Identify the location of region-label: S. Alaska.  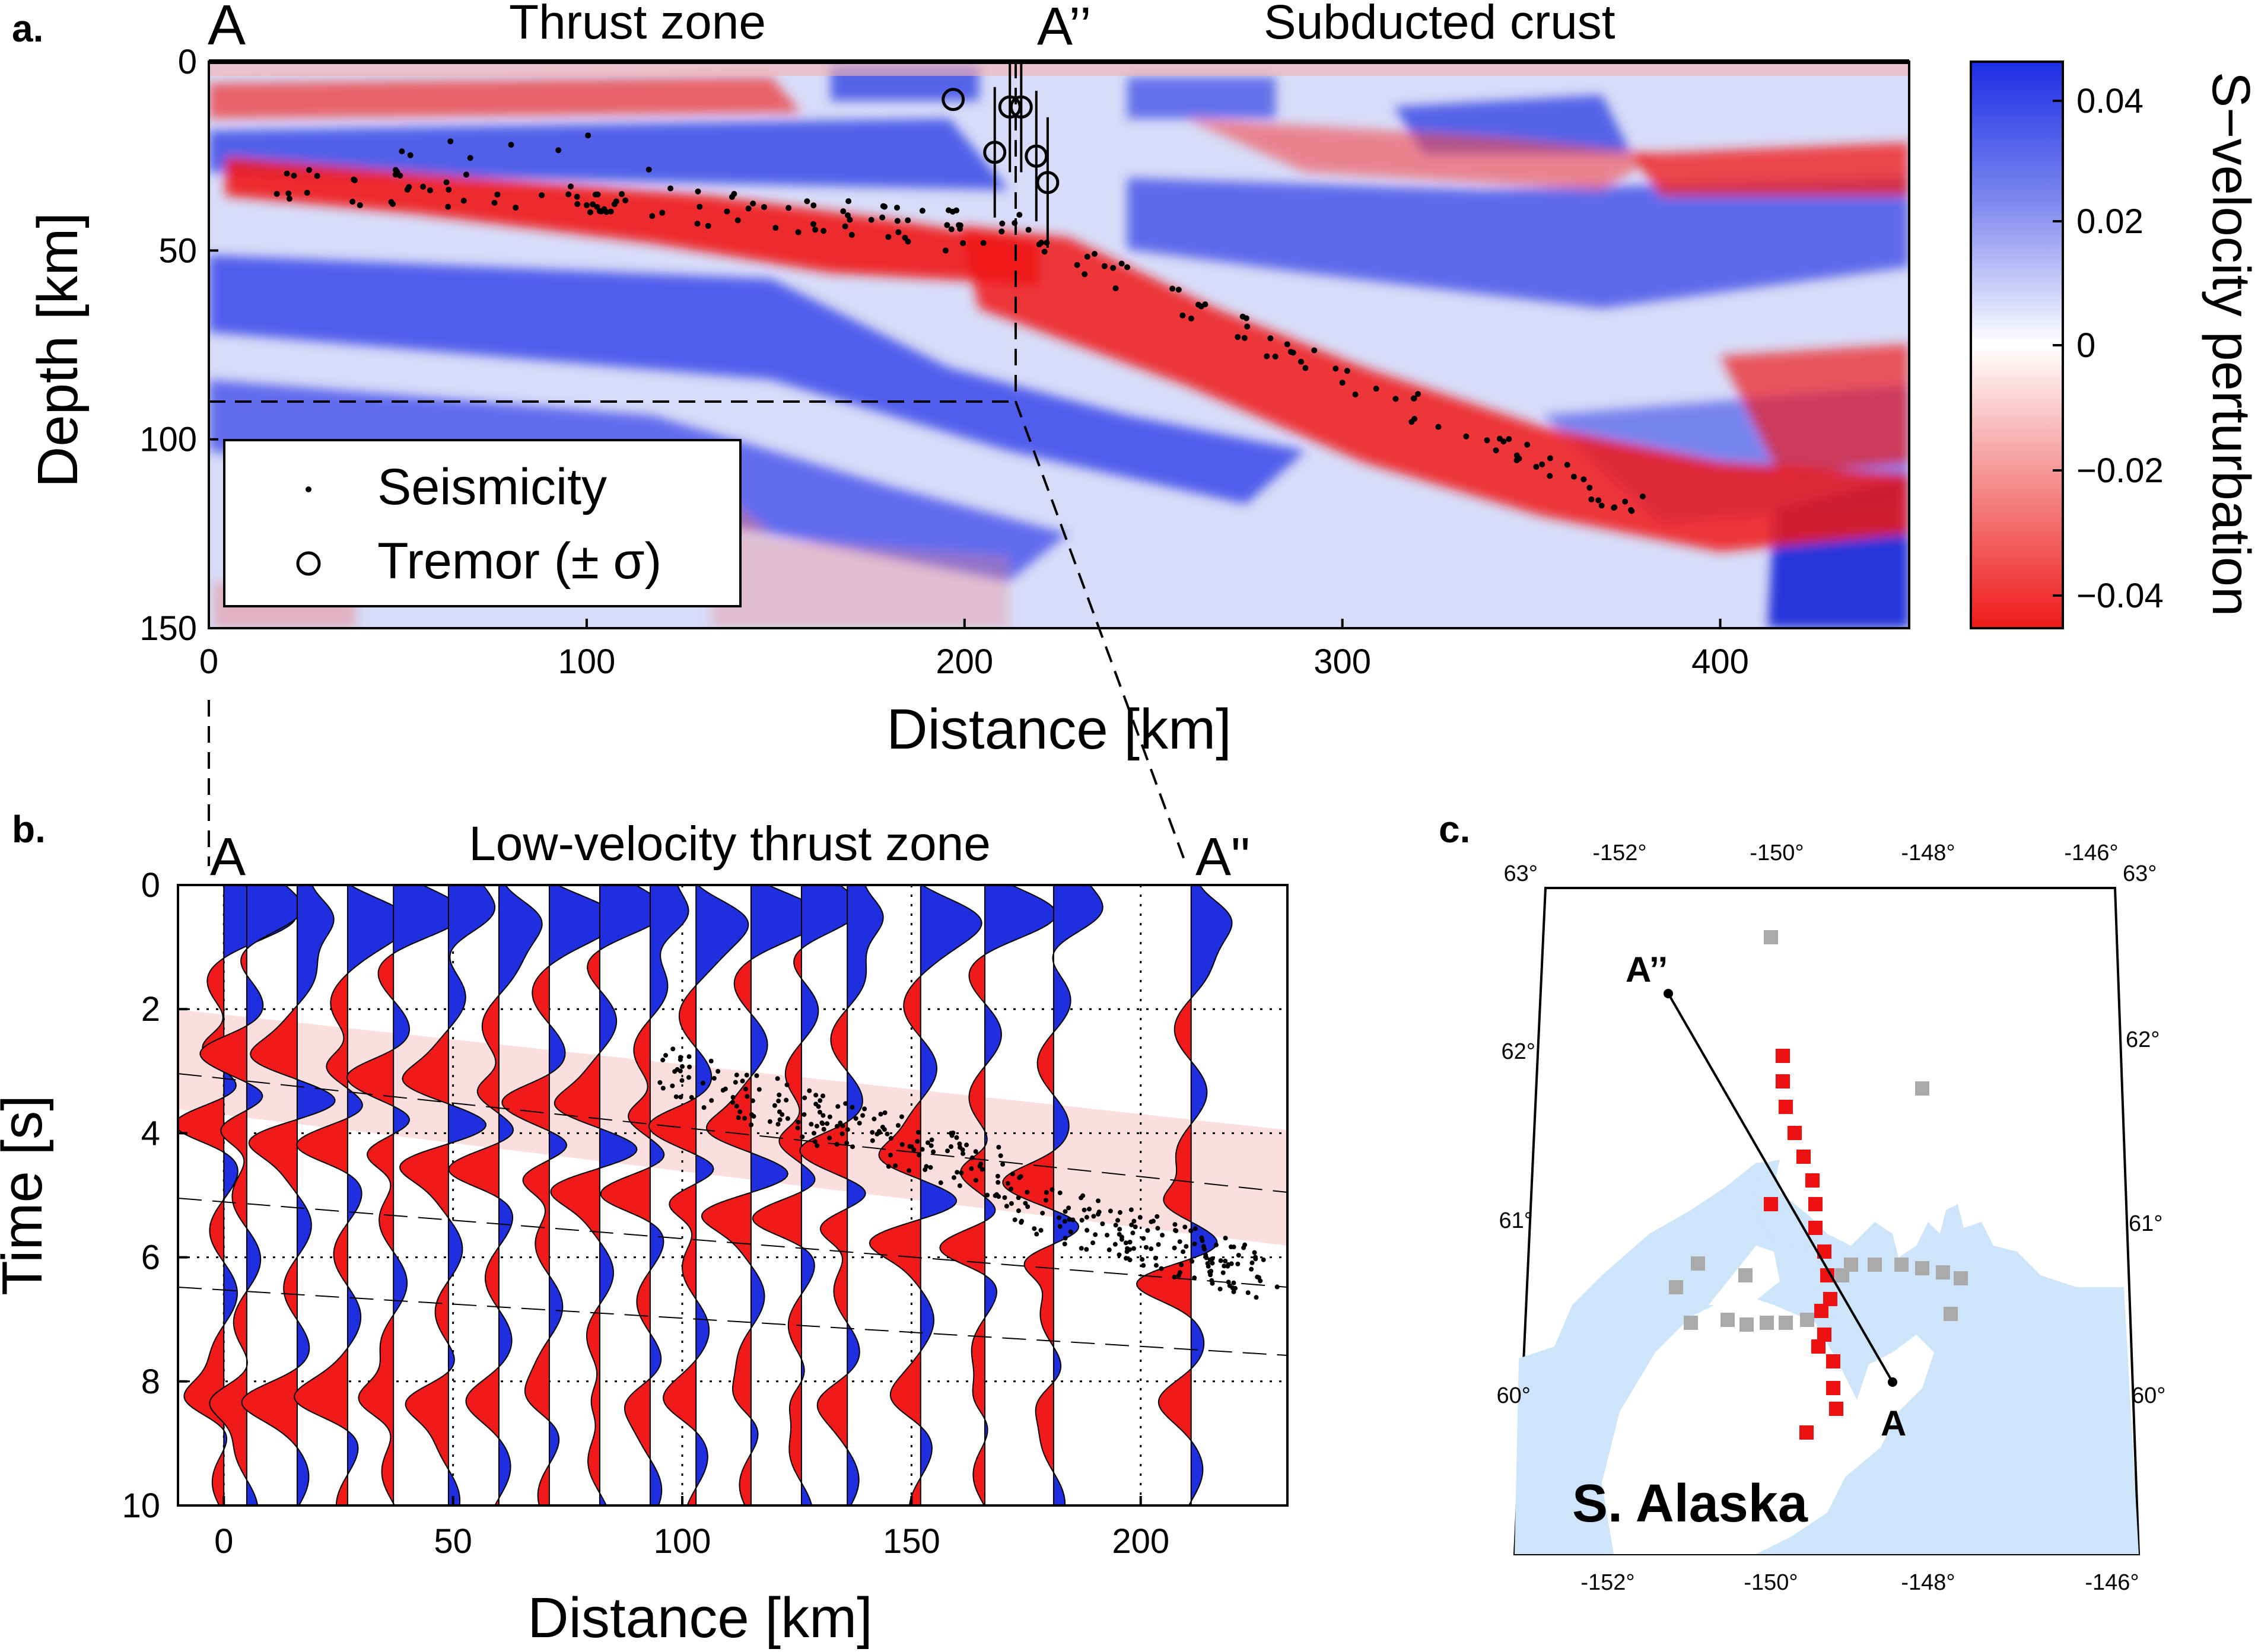
(1690, 1504).